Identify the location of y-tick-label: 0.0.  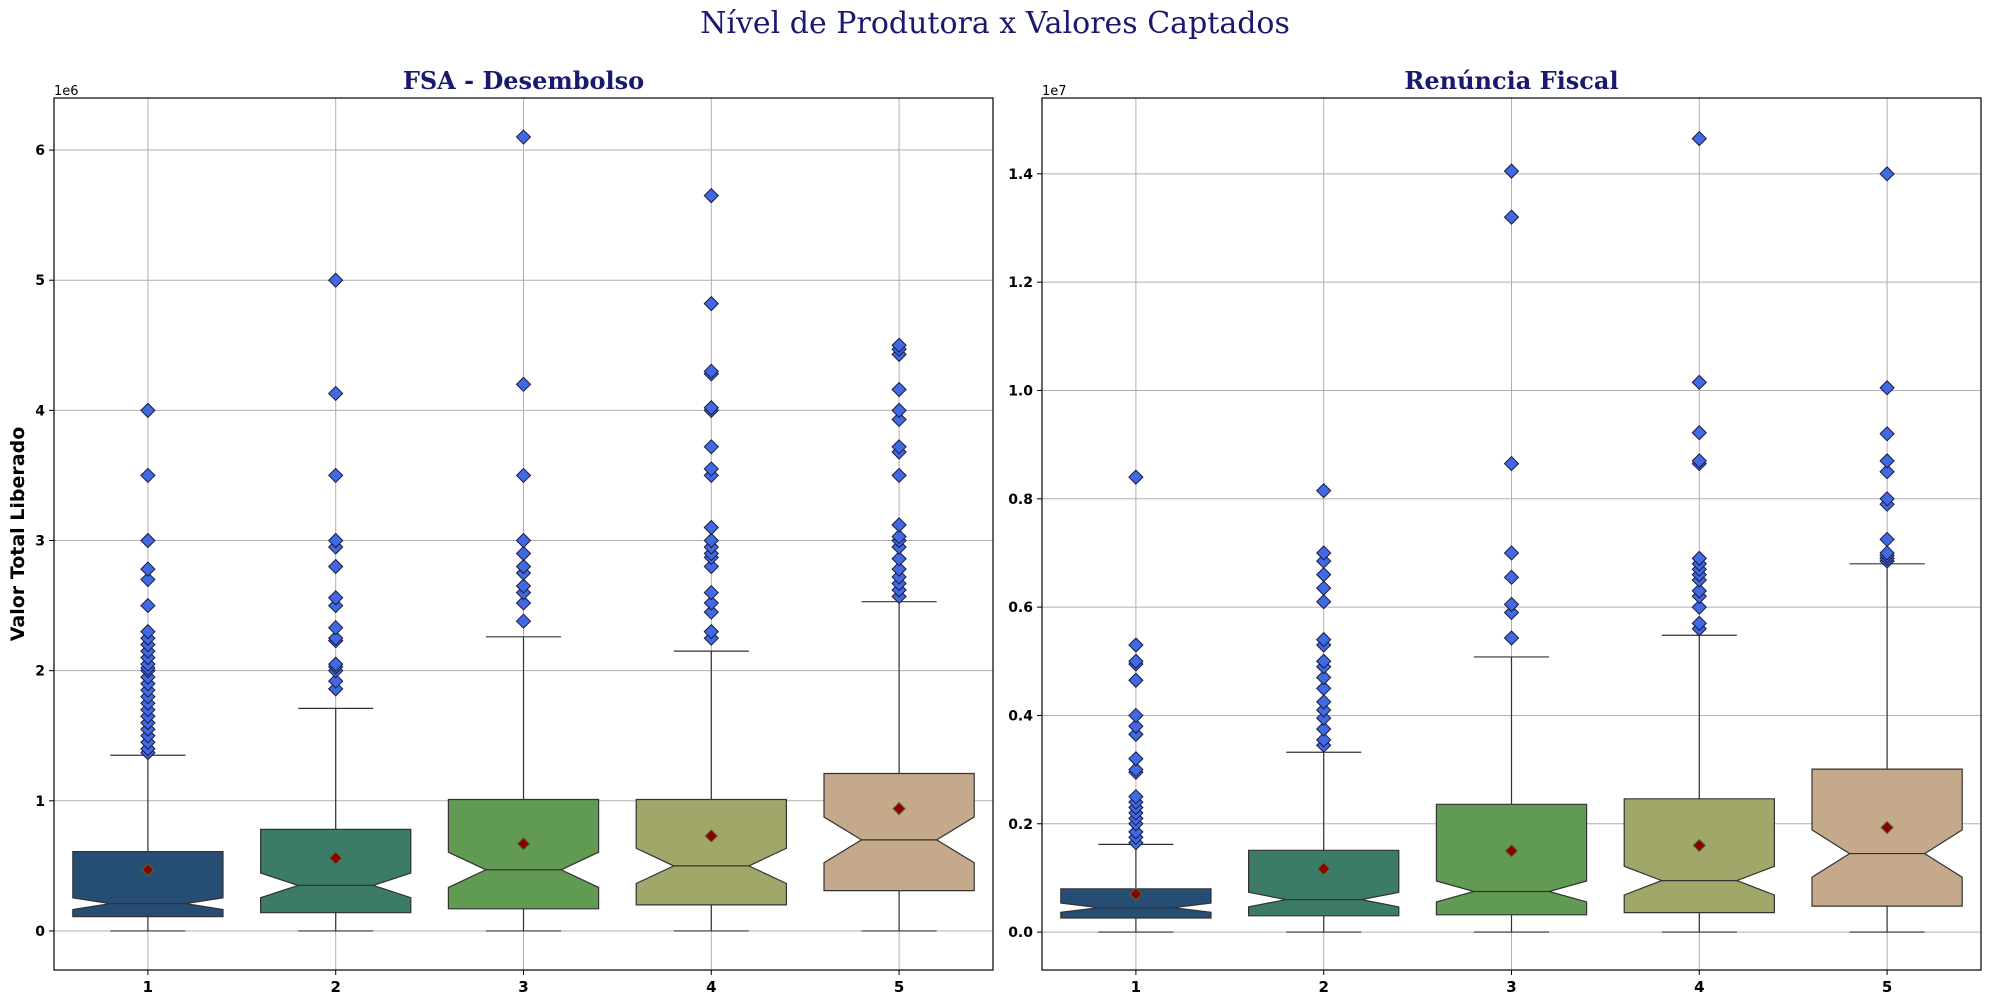
(1020, 933).